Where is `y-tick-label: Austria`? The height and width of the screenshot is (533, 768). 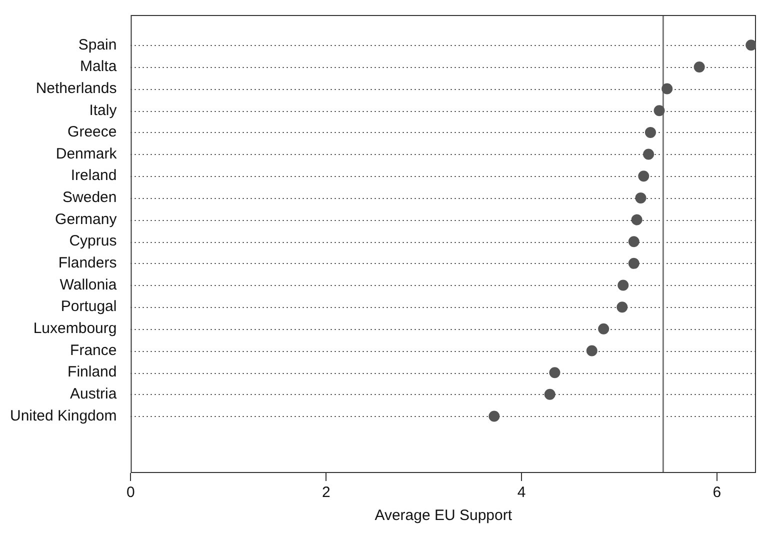 y-tick-label: Austria is located at coordinates (94, 394).